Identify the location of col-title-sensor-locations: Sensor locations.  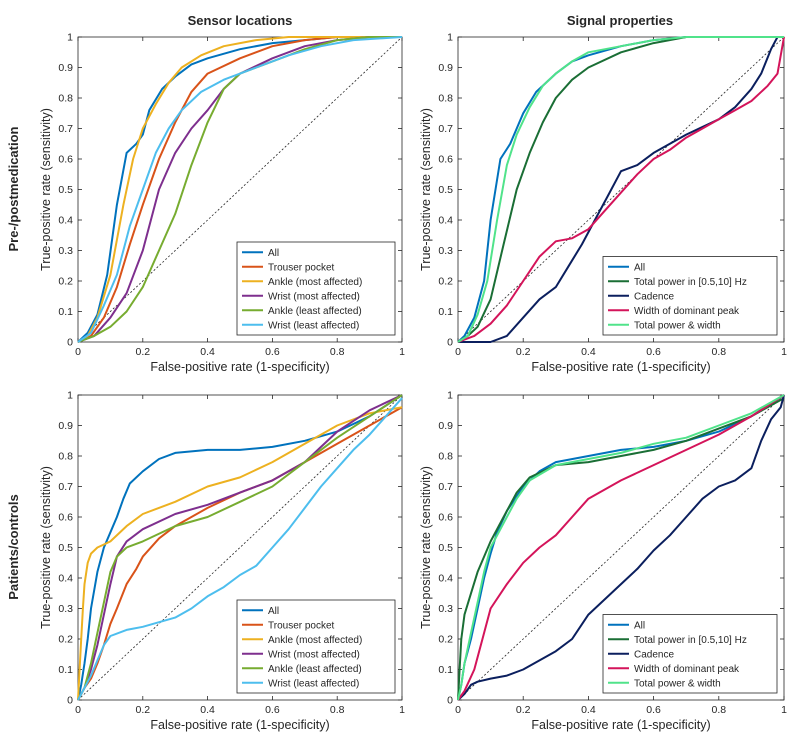
(240, 20).